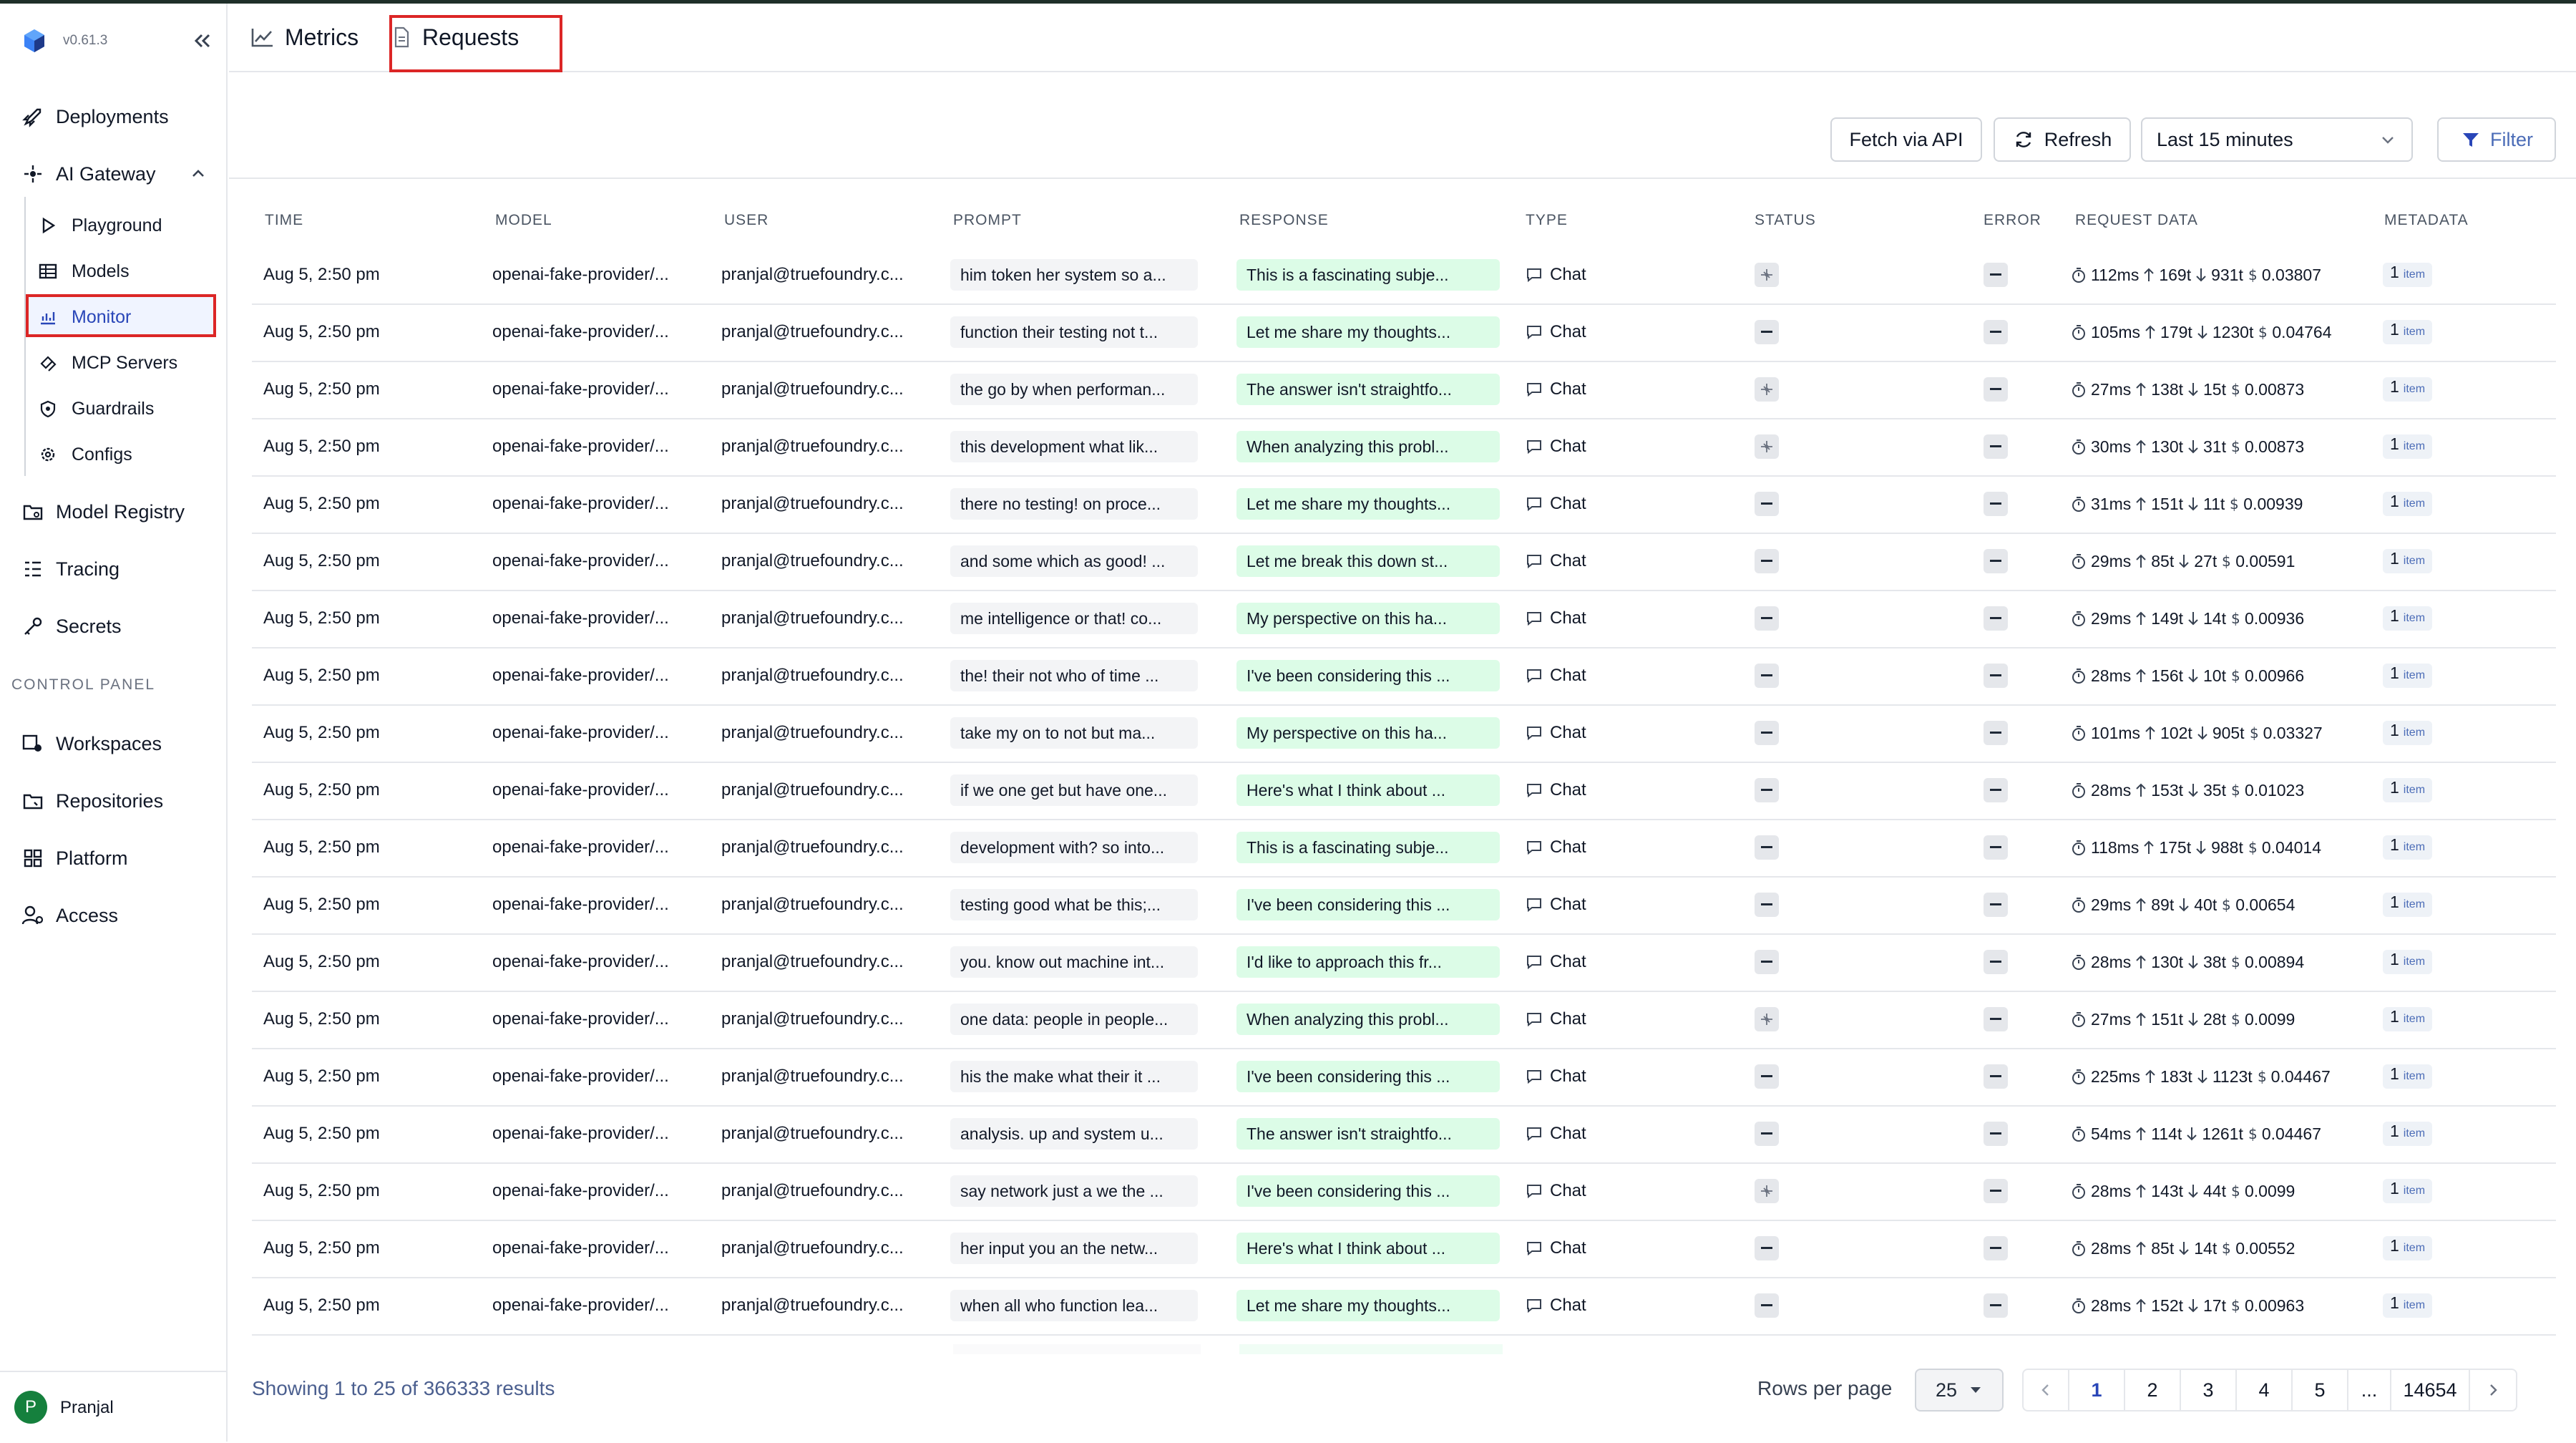  I want to click on column-header: REQUEST DATA, so click(2136, 220).